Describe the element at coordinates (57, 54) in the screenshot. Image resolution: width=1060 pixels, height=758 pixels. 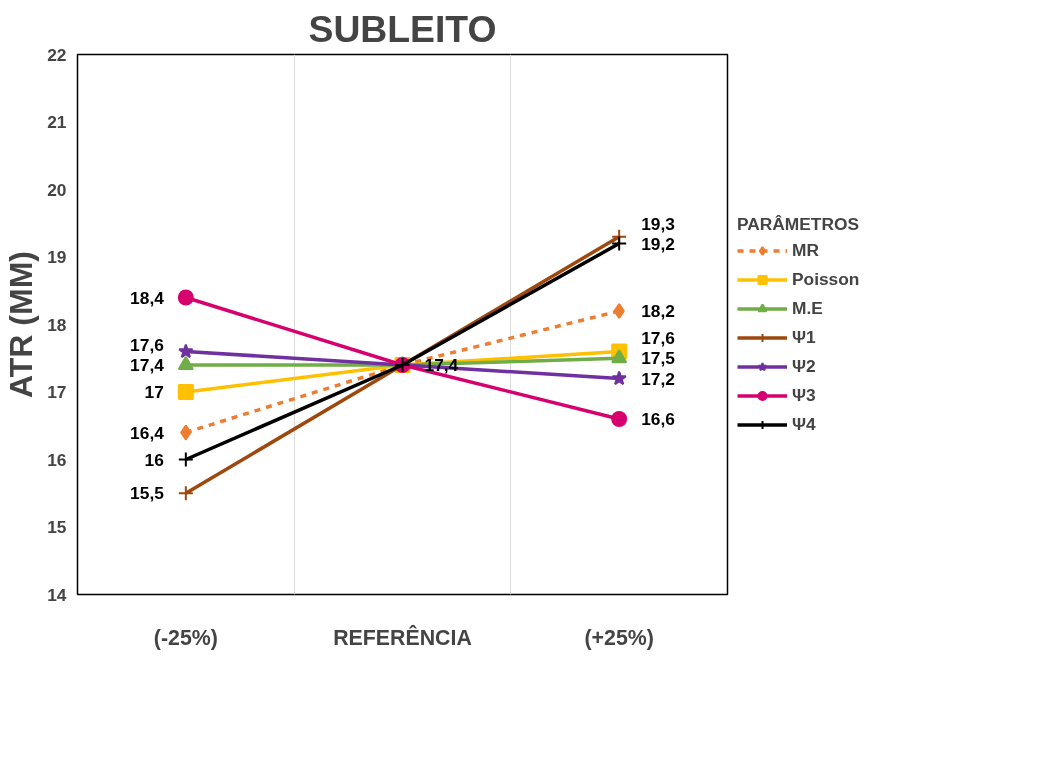
I see `y-tick-label: 22` at that location.